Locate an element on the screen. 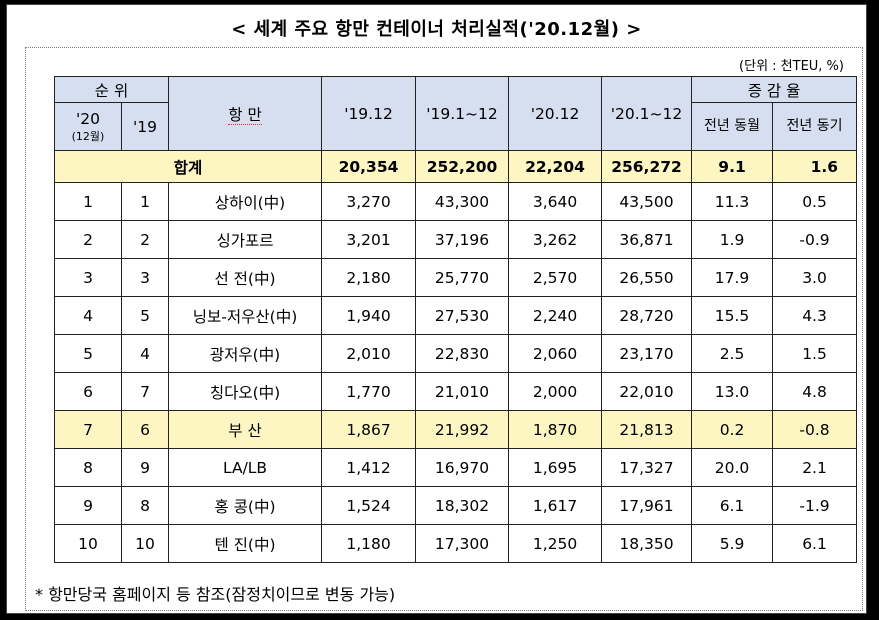 The height and width of the screenshot is (620, 879). value-1901-12: 17,300 is located at coordinates (462, 543).